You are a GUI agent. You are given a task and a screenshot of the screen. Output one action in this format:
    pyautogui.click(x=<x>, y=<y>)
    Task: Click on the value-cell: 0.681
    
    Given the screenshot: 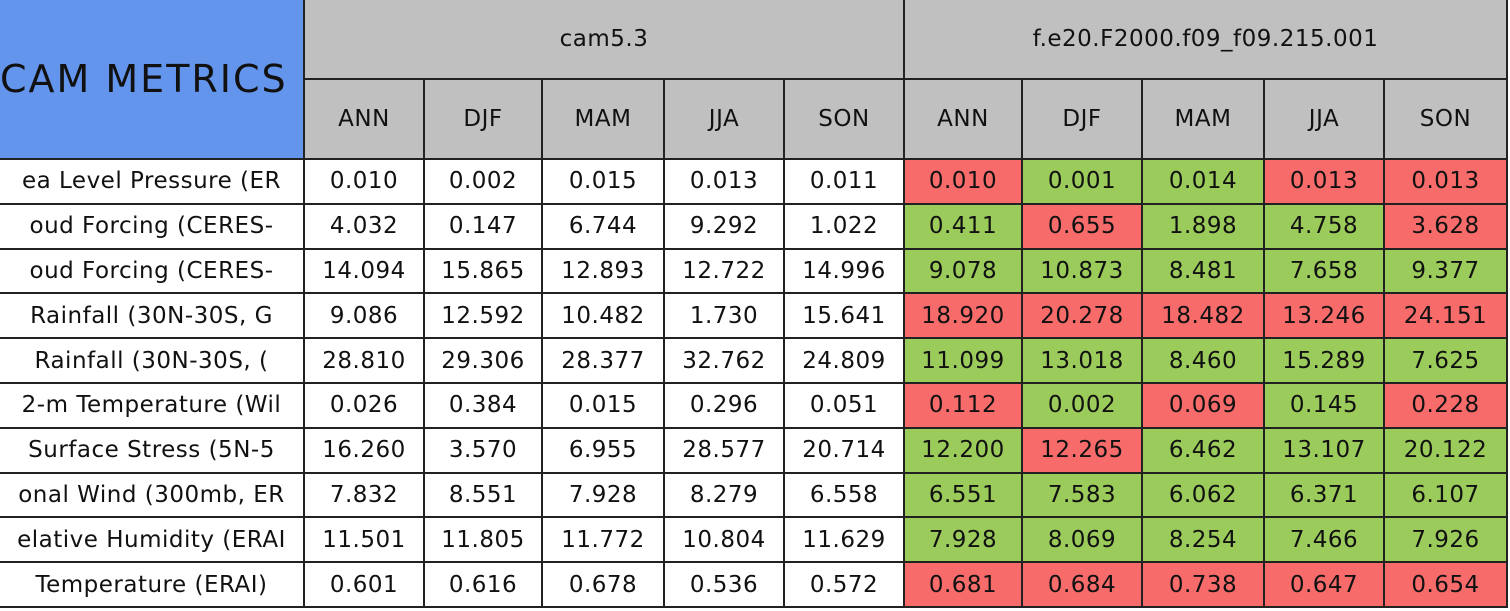 What is the action you would take?
    pyautogui.click(x=964, y=585)
    